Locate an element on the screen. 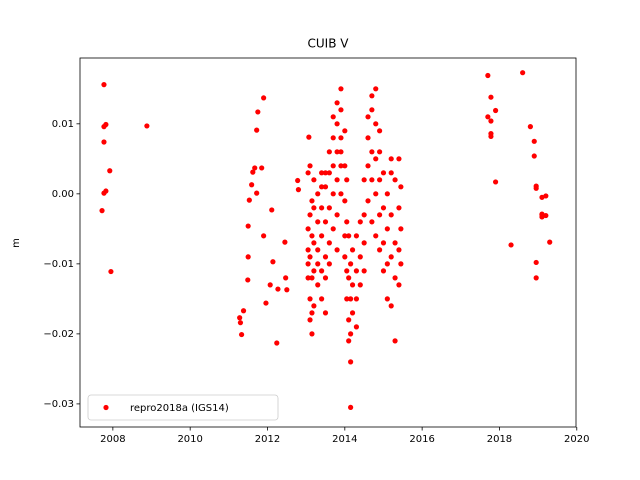 This screenshot has height=480, width=640. x-tick-label: 2008 is located at coordinates (112, 439).